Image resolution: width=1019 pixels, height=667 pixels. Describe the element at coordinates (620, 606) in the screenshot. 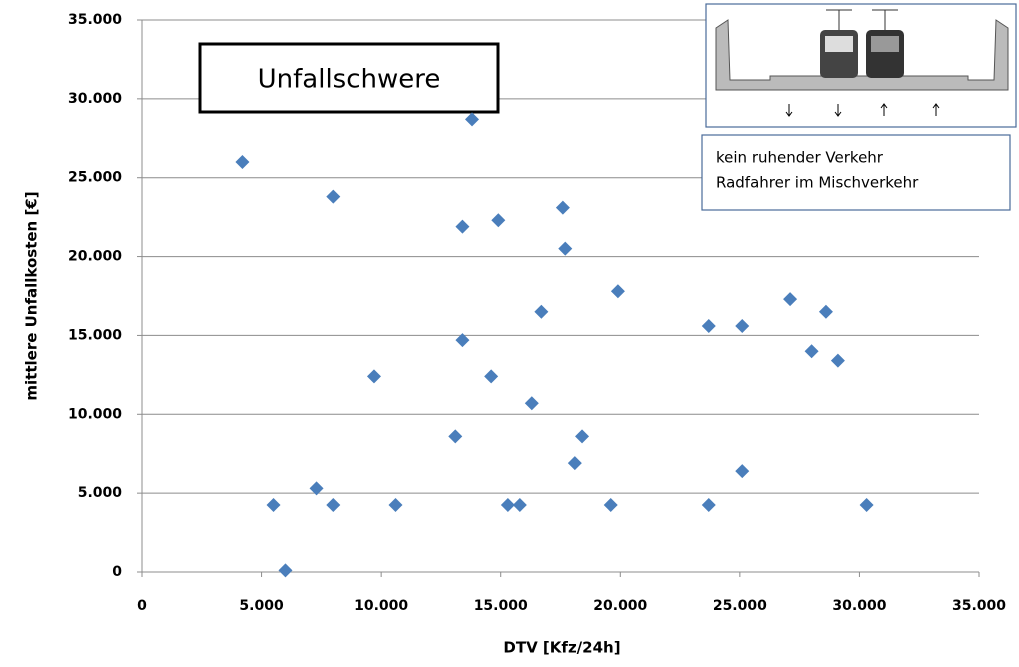

I see `x-tick-label: 20.000` at that location.